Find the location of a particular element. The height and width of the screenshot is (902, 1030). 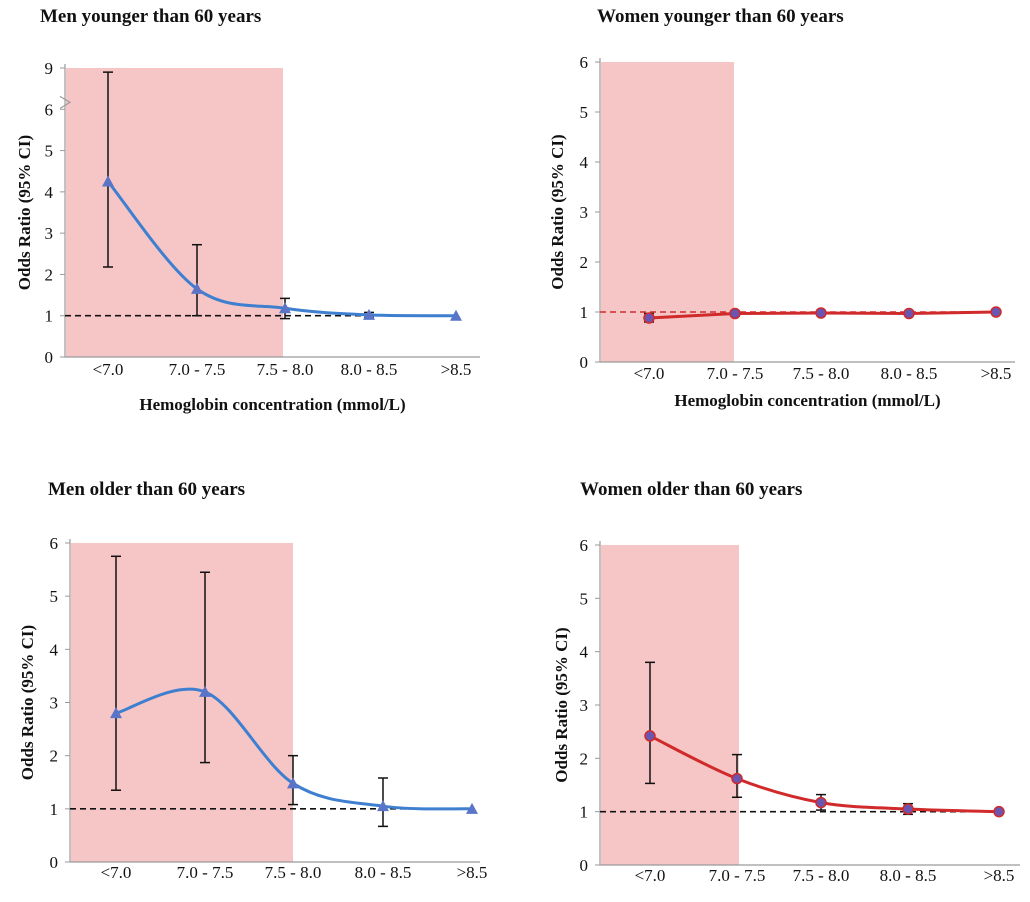

chart-title: Women older than 60 years is located at coordinates (691, 489).